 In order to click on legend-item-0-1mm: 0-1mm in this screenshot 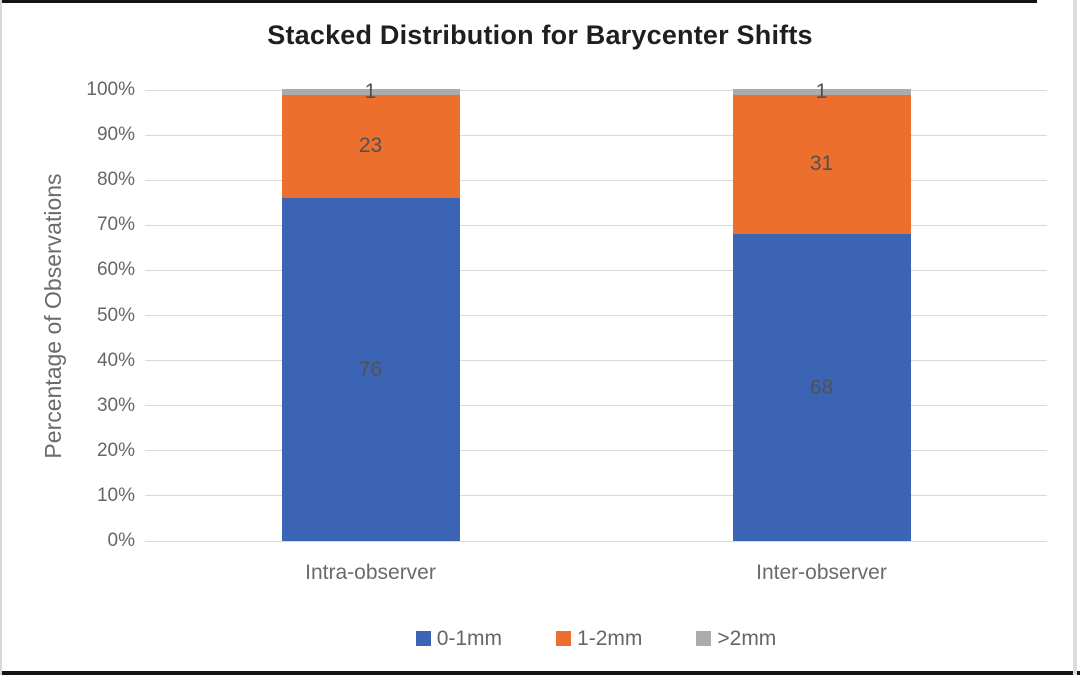, I will do `click(459, 638)`.